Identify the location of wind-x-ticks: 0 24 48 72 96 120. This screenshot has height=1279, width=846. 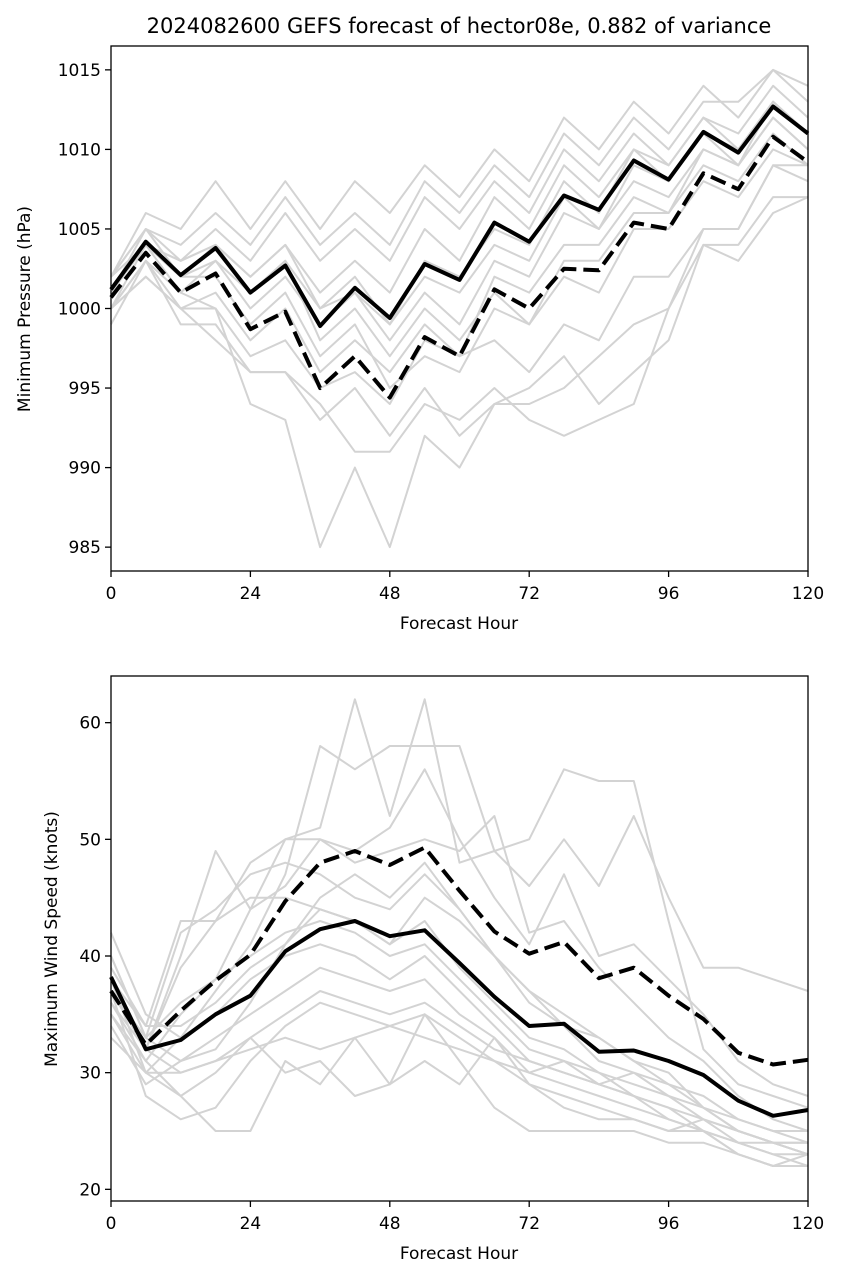
(465, 1217).